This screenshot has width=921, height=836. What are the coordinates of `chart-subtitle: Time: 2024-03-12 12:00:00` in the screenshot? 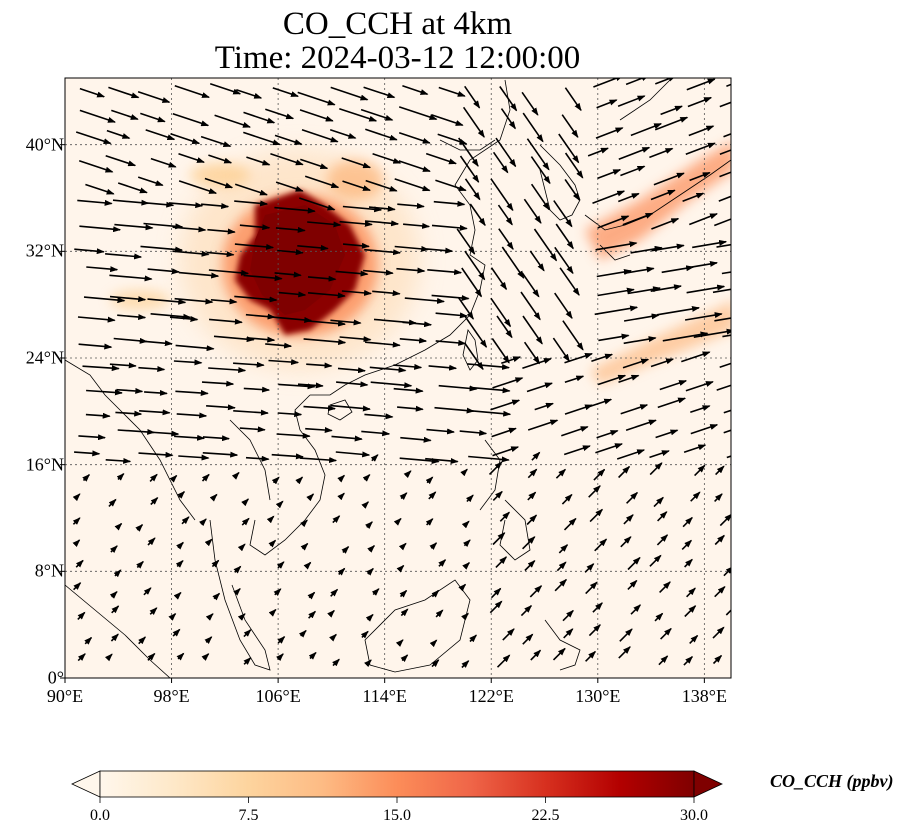 It's located at (397, 58).